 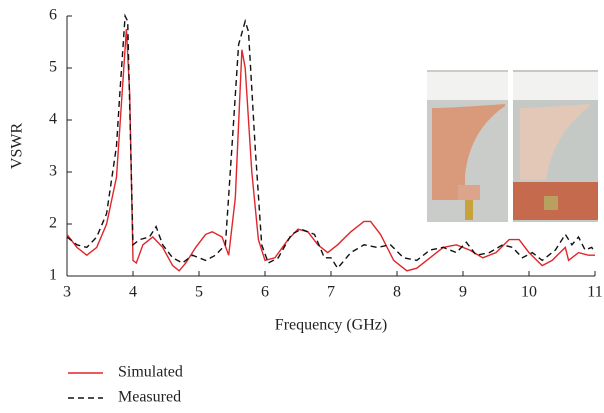 What do you see at coordinates (463, 292) in the screenshot?
I see `x-tick-label: 9` at bounding box center [463, 292].